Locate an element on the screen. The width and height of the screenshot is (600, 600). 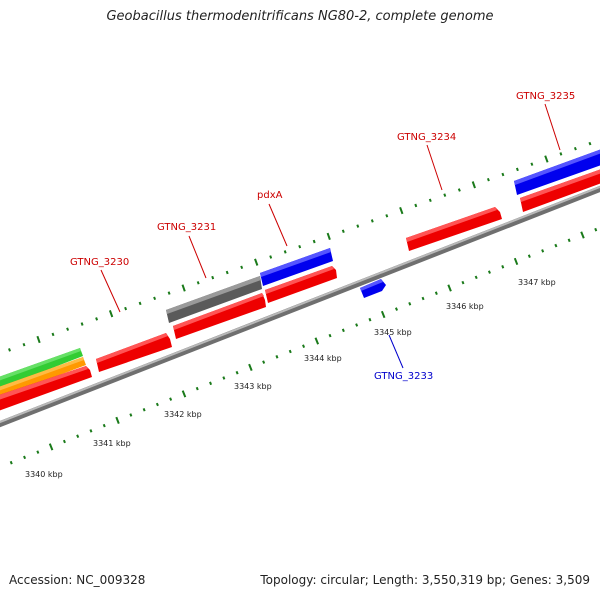
gene-gtng-3235-blue is located at coordinates (557, 170).